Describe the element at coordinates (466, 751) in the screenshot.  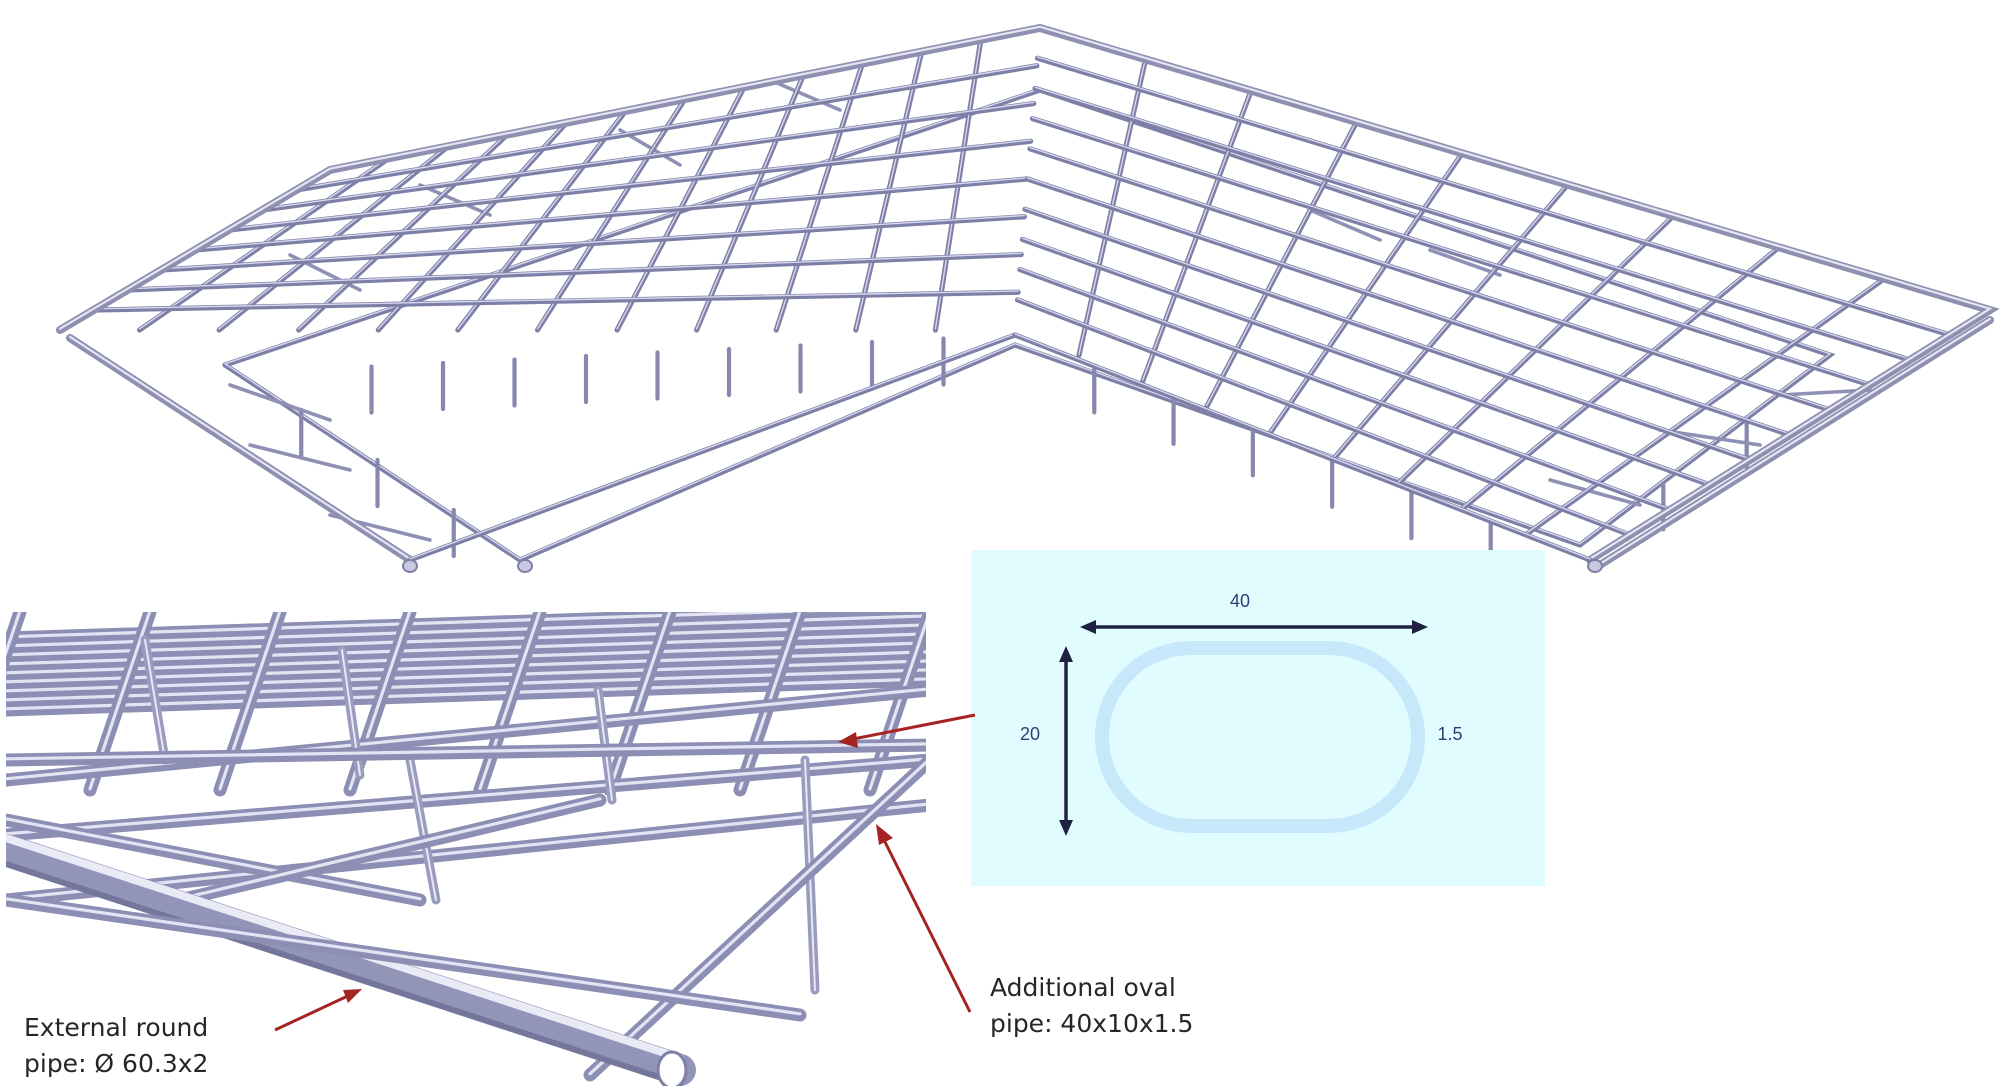
I see `detail-oval-rail-highlight` at that location.